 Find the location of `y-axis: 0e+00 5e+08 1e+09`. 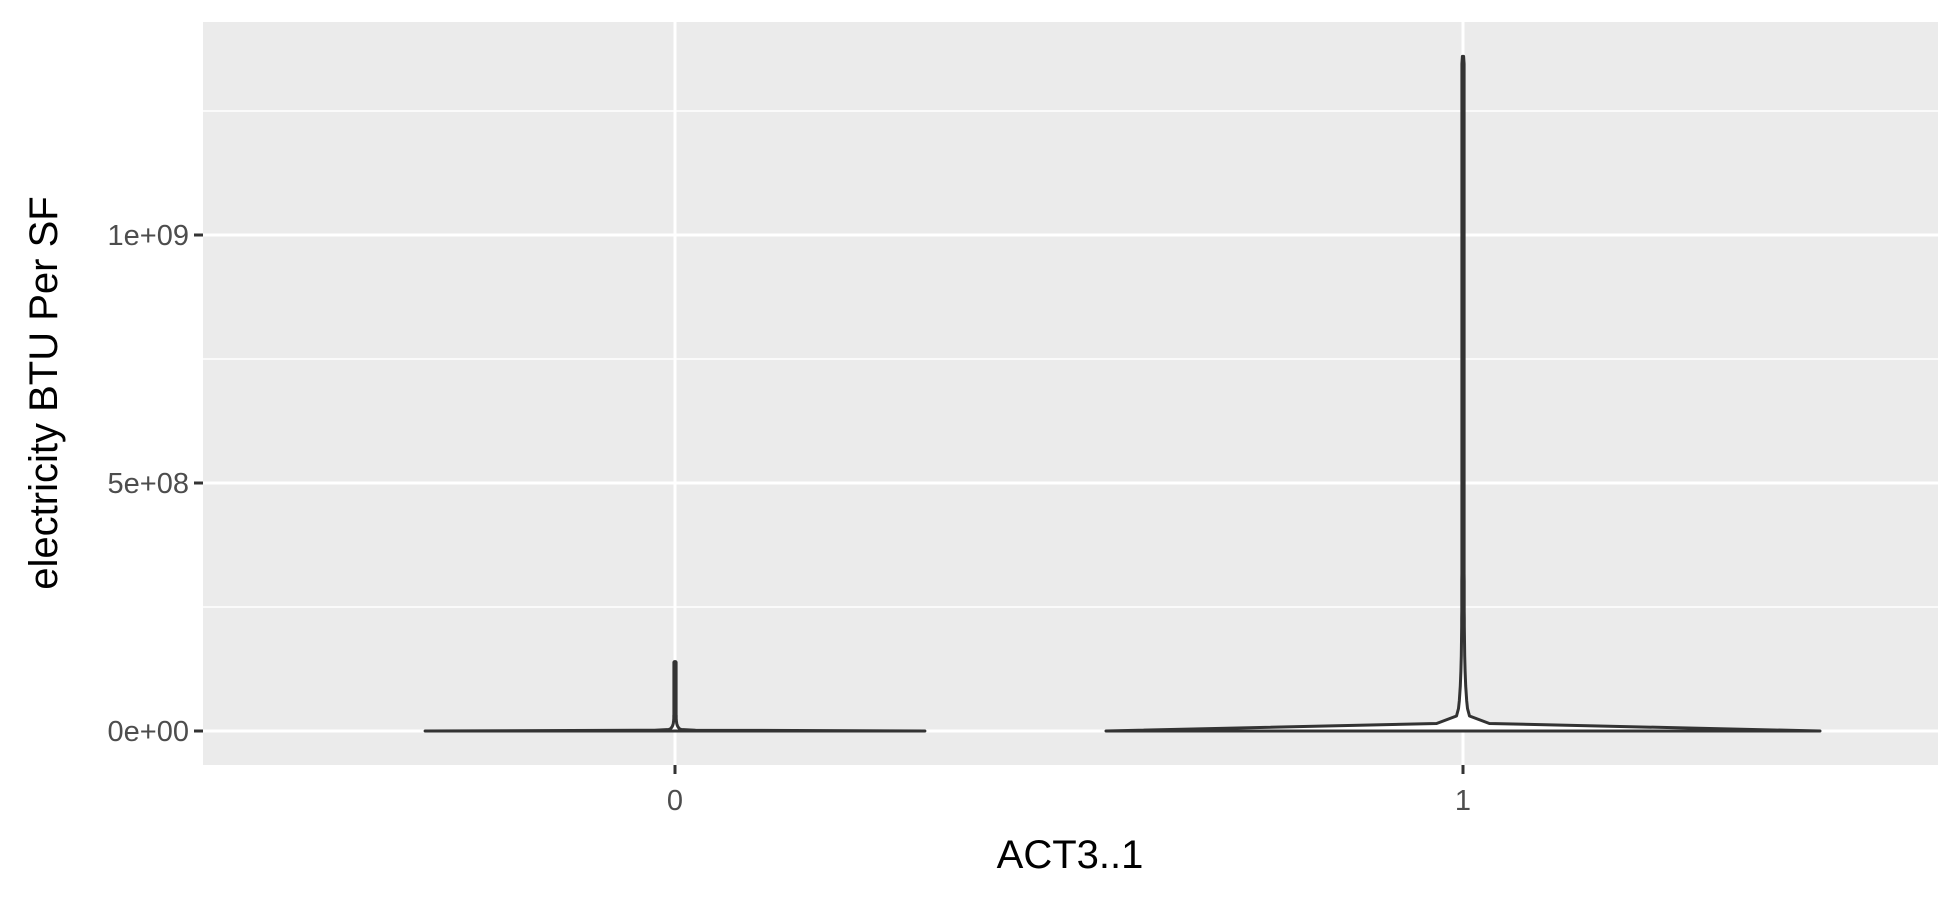

y-axis: 0e+00 5e+08 1e+09 is located at coordinates (155, 484).